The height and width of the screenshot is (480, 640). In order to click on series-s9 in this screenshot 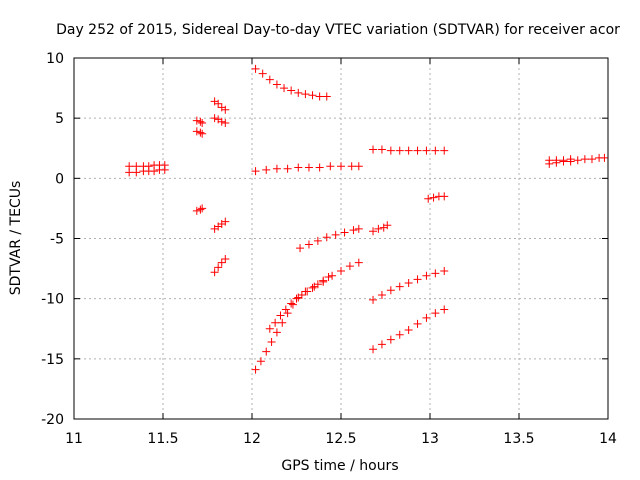, I will do `click(220, 265)`.